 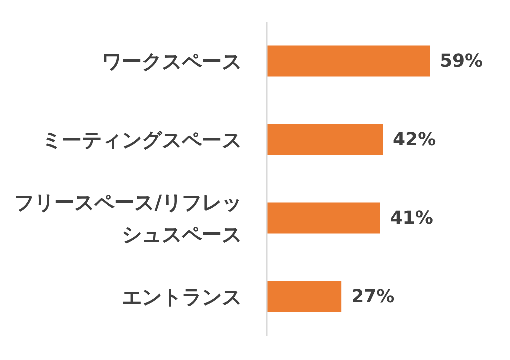 What do you see at coordinates (182, 296) in the screenshot?
I see `y-tick-label: エントランス` at bounding box center [182, 296].